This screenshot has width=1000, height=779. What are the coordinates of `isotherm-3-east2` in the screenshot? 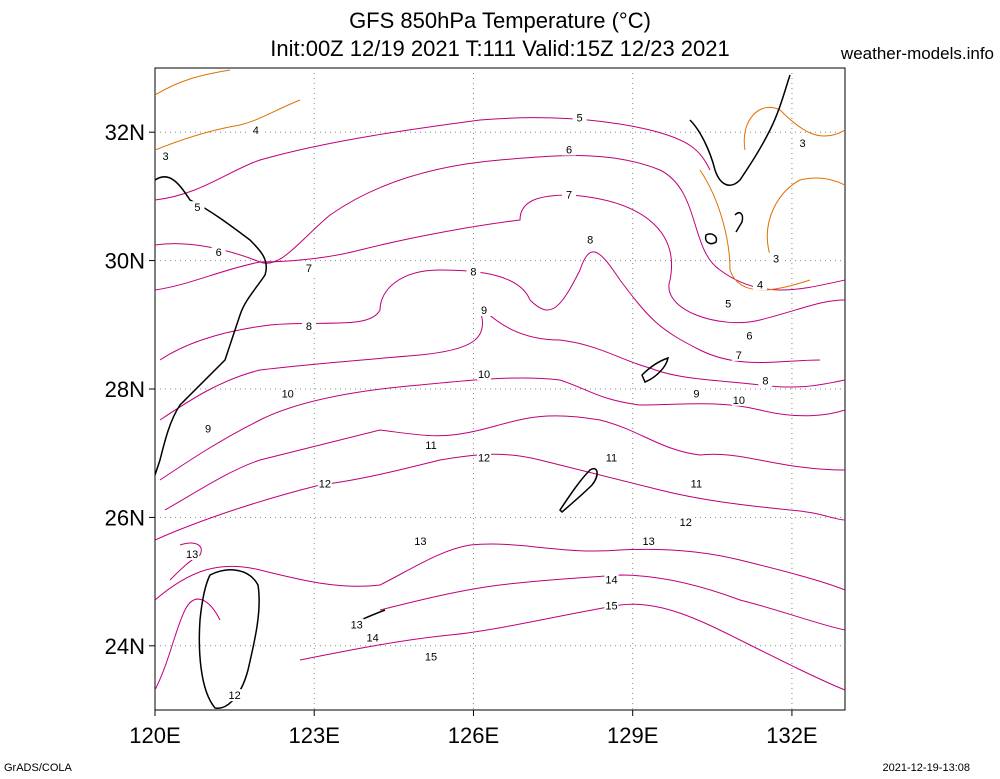 It's located at (805, 216).